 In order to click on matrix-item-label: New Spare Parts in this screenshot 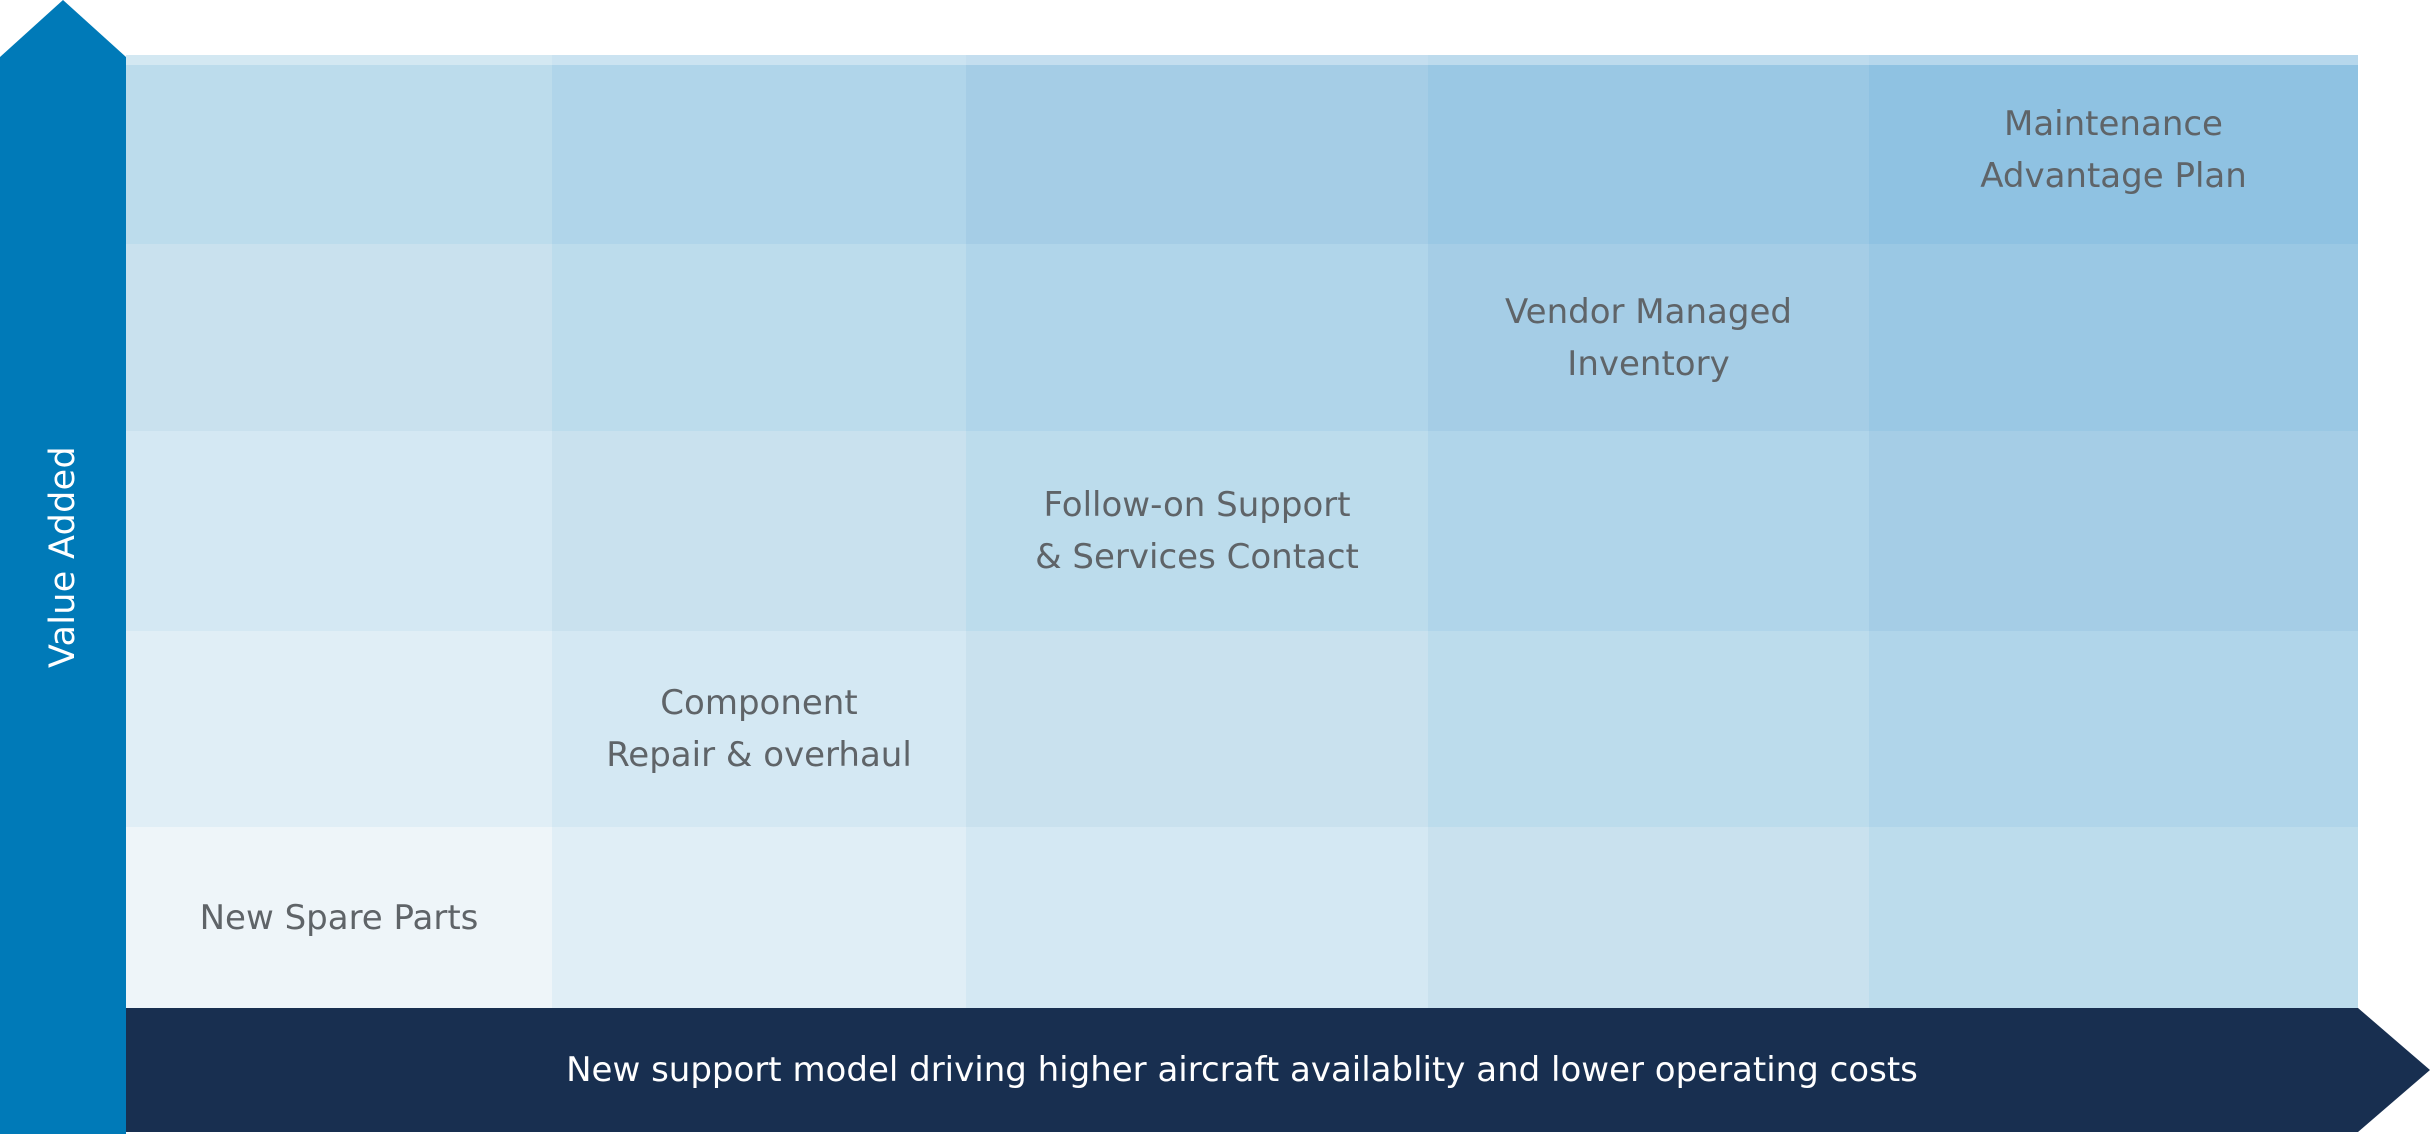, I will do `click(339, 917)`.